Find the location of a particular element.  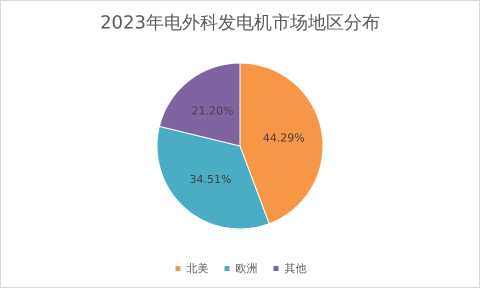

legend-label: 欧洲 is located at coordinates (247, 268).